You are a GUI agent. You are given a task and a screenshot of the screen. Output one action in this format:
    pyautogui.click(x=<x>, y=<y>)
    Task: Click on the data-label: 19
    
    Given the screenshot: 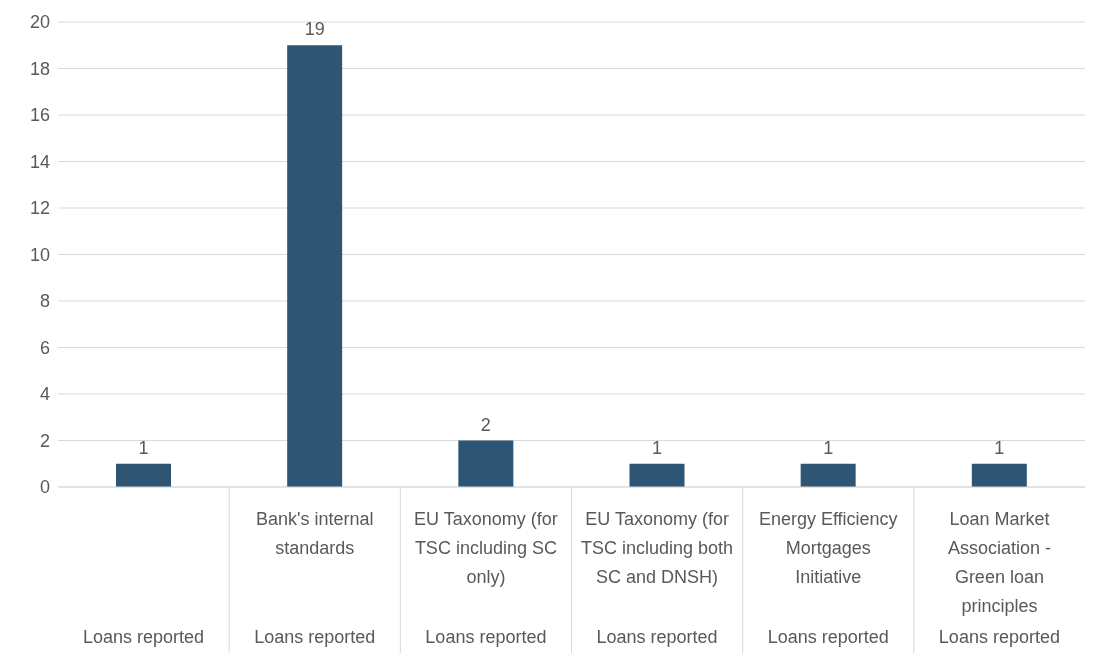 What is the action you would take?
    pyautogui.click(x=314, y=29)
    